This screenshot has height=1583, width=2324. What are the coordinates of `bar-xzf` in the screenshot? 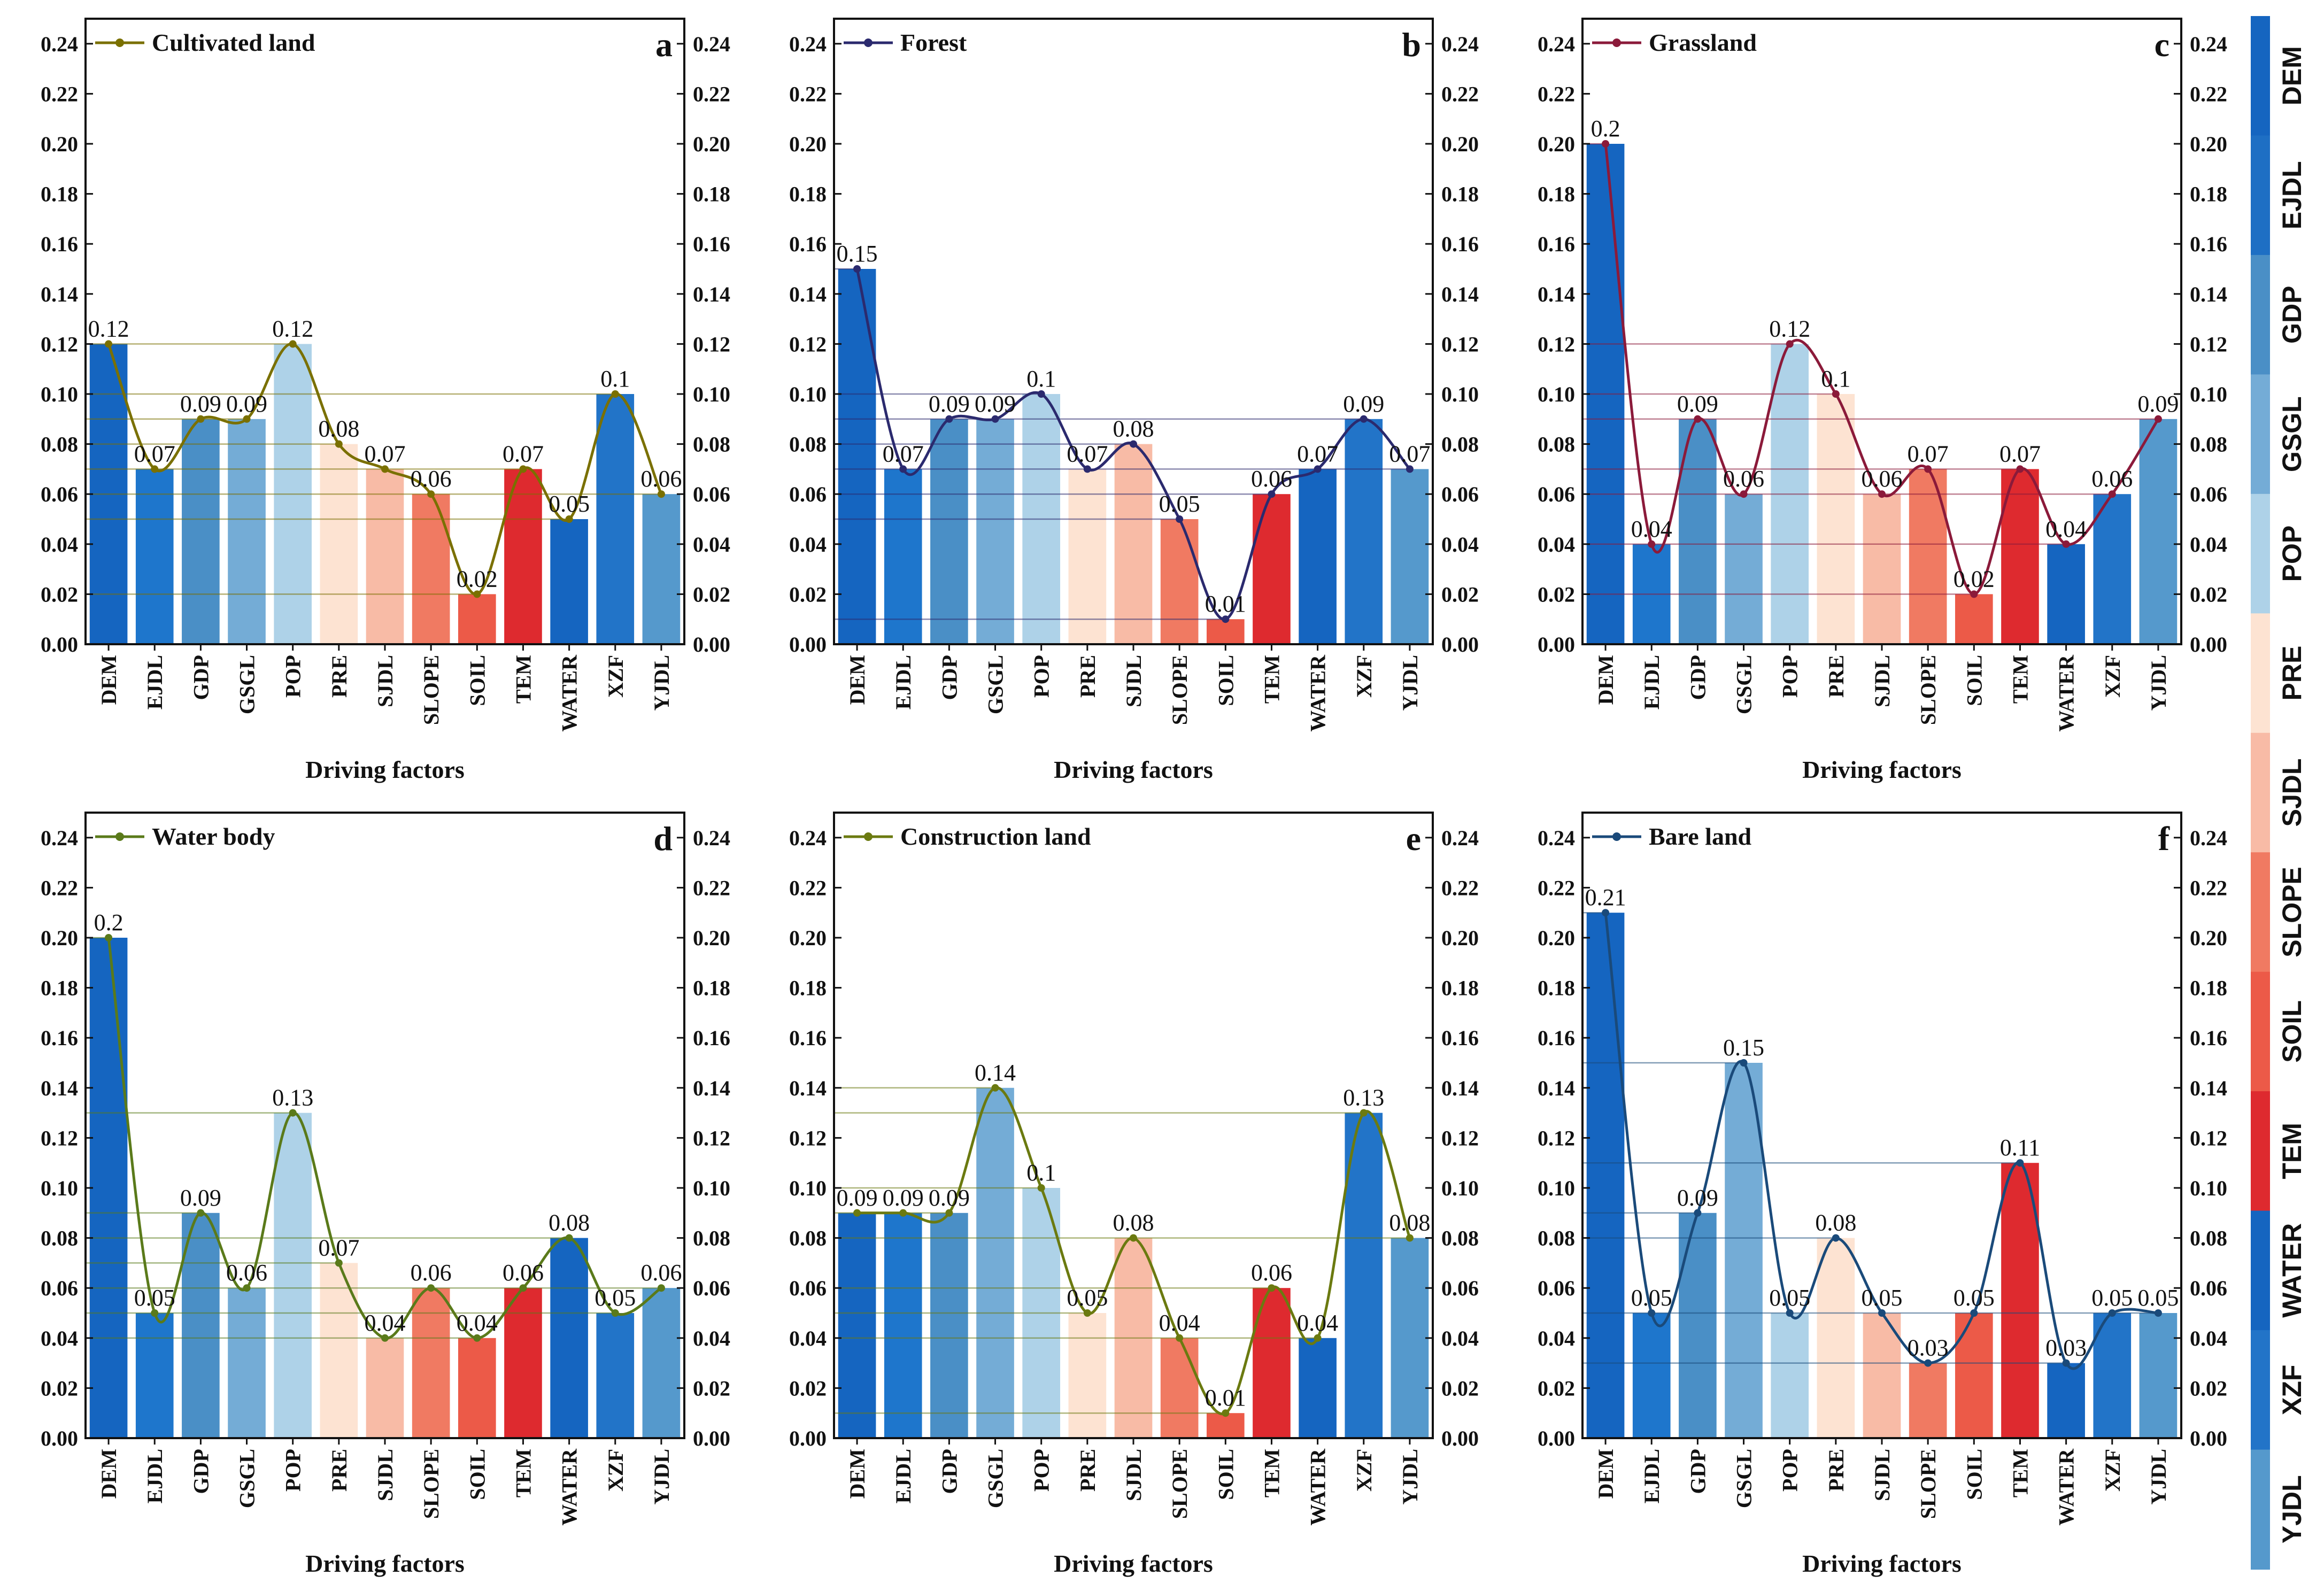 It's located at (2112, 1375).